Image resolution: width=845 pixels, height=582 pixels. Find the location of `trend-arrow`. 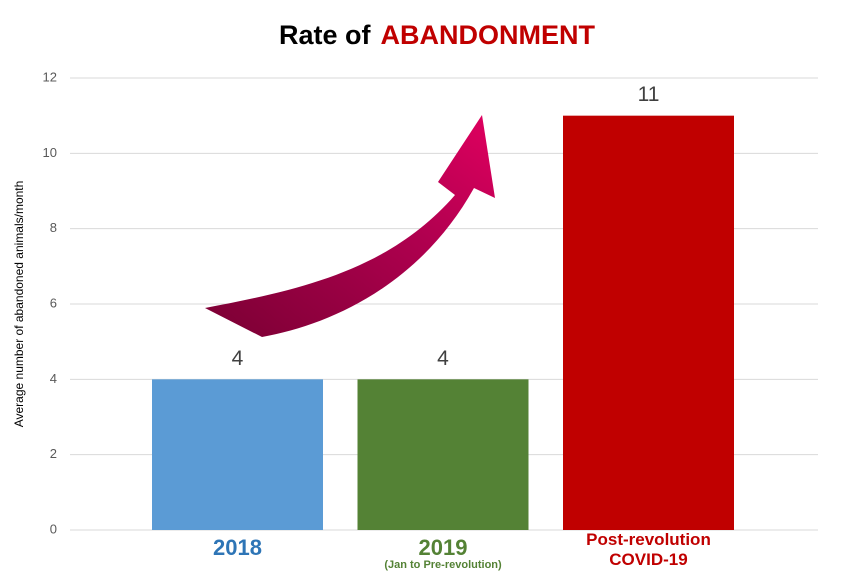

trend-arrow is located at coordinates (350, 226).